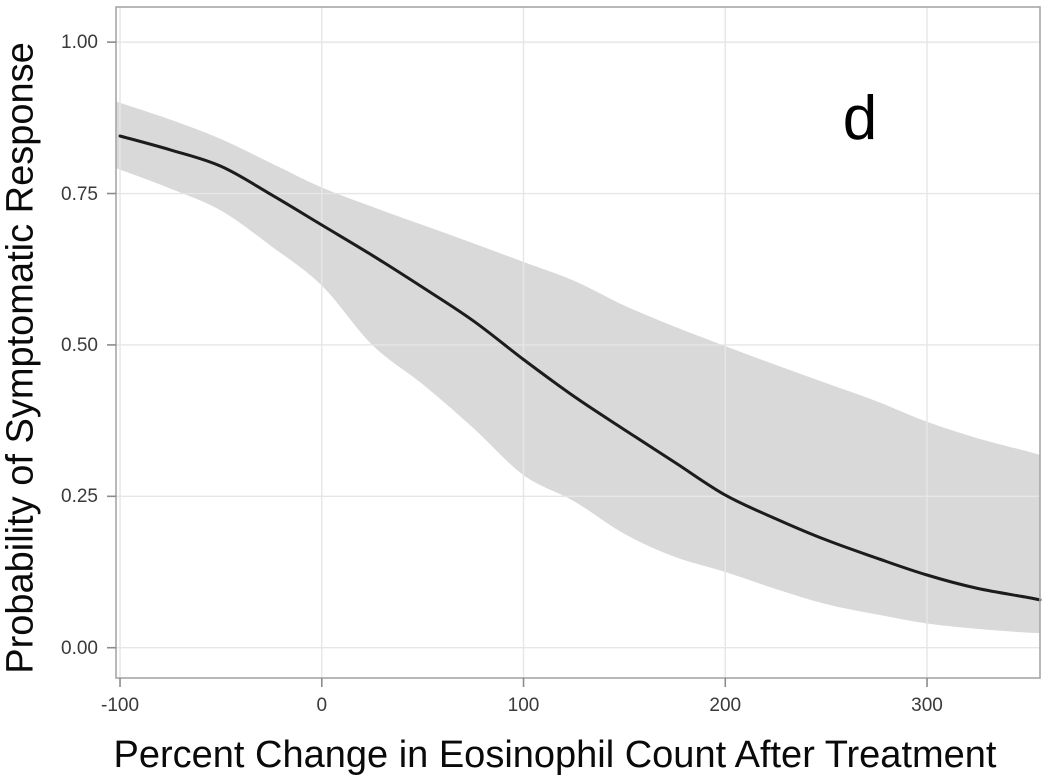 The height and width of the screenshot is (784, 1050). What do you see at coordinates (322, 705) in the screenshot?
I see `x-tick-label: 0` at bounding box center [322, 705].